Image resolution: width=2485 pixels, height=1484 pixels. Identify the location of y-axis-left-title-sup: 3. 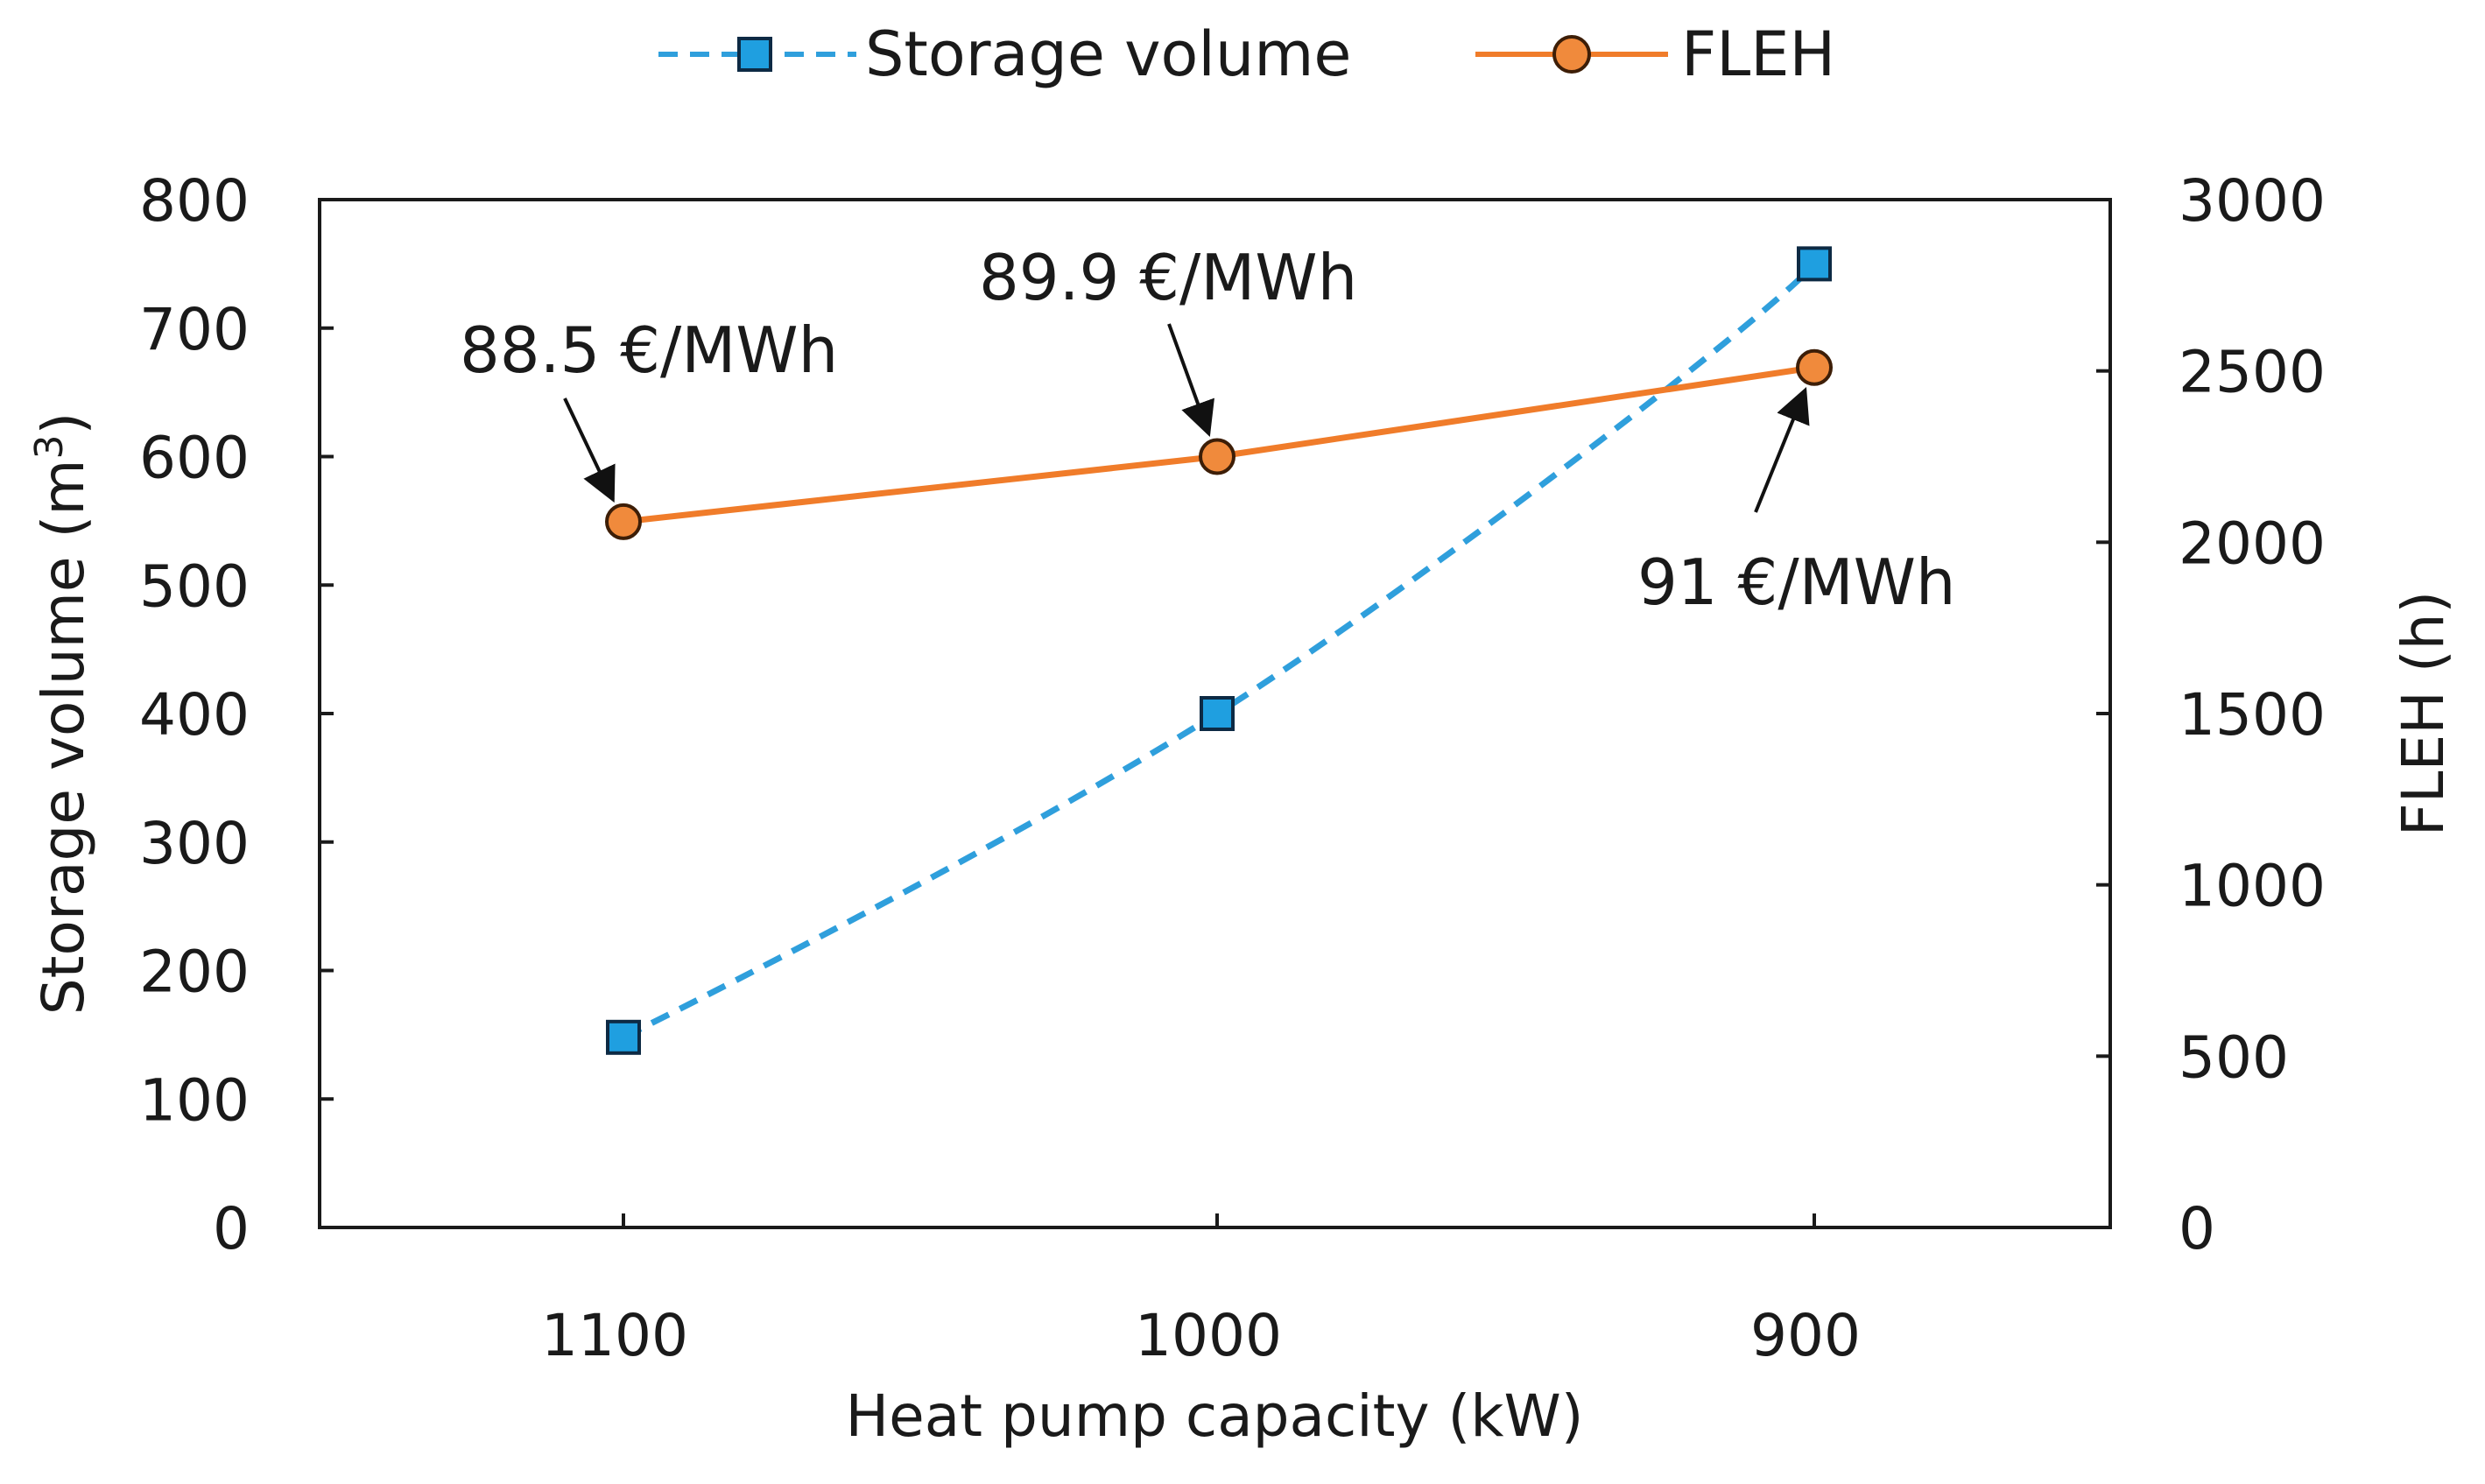
(49, 447).